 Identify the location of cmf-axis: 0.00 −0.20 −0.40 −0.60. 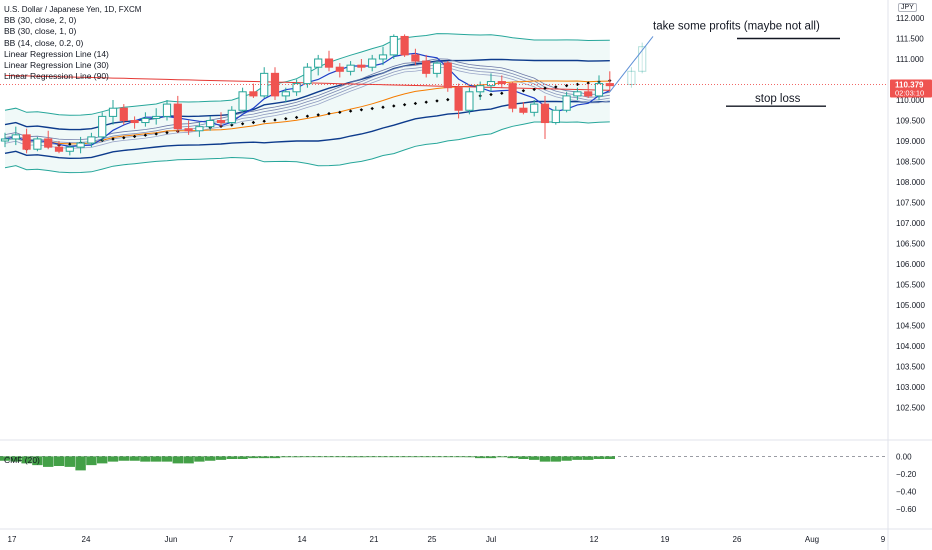
(906, 483).